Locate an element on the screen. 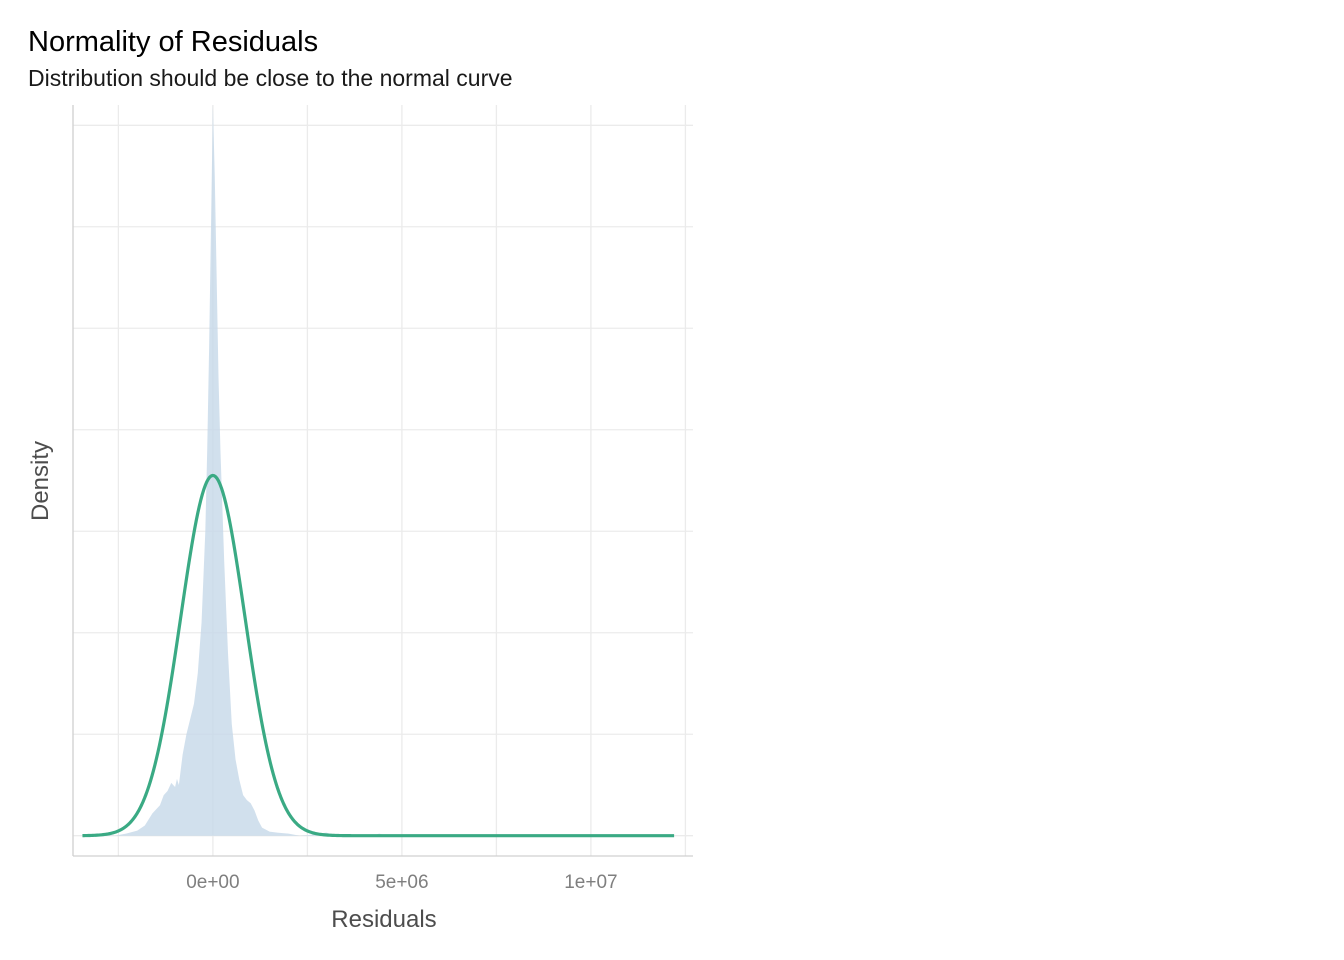 This screenshot has height=960, width=1344. x-tick-labels: 0e+00 5e+06 1e+07 is located at coordinates (401, 882).